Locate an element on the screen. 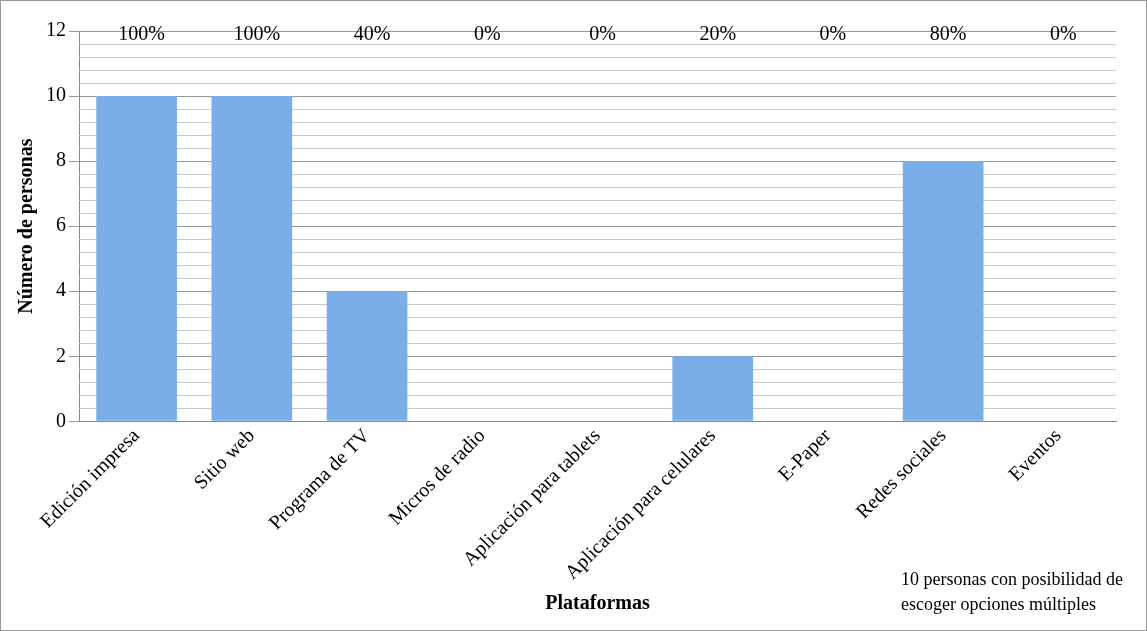 The width and height of the screenshot is (1147, 631). y-tick-label: 6 is located at coordinates (61, 224).